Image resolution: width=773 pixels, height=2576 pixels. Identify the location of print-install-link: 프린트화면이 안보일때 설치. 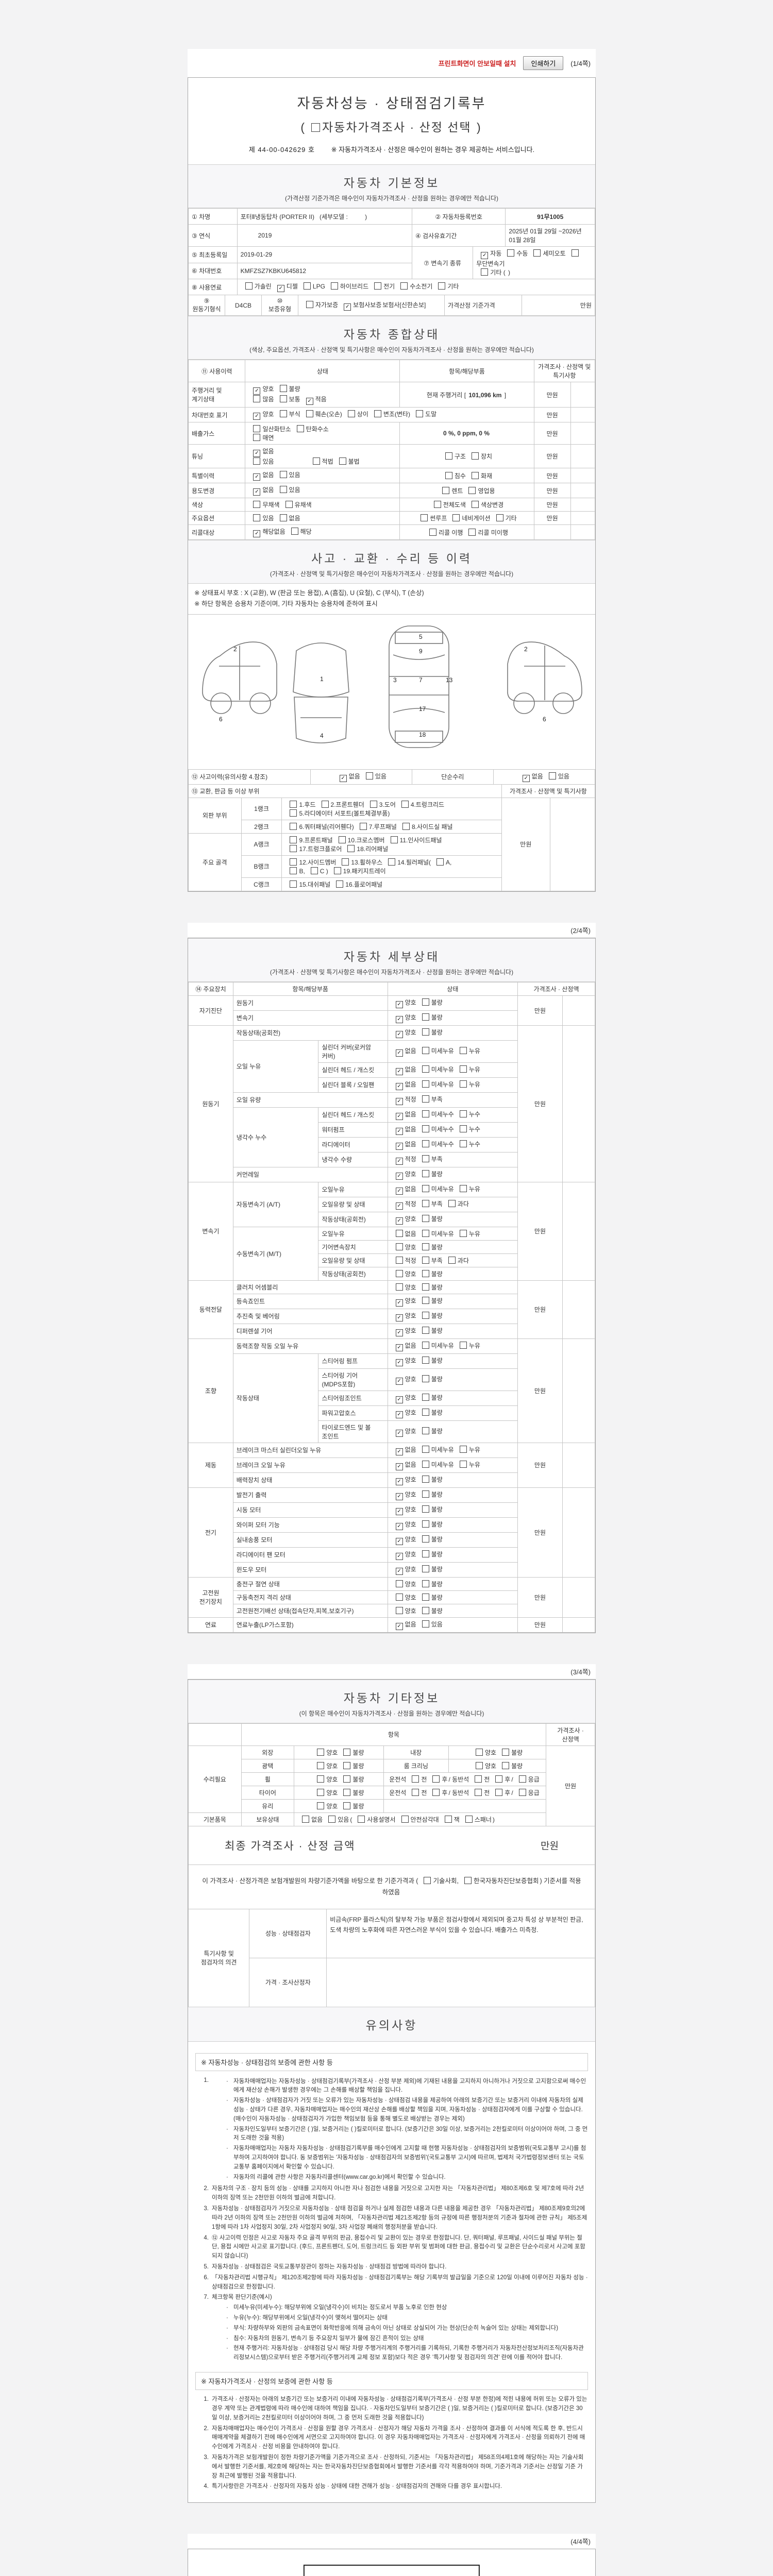
(477, 63).